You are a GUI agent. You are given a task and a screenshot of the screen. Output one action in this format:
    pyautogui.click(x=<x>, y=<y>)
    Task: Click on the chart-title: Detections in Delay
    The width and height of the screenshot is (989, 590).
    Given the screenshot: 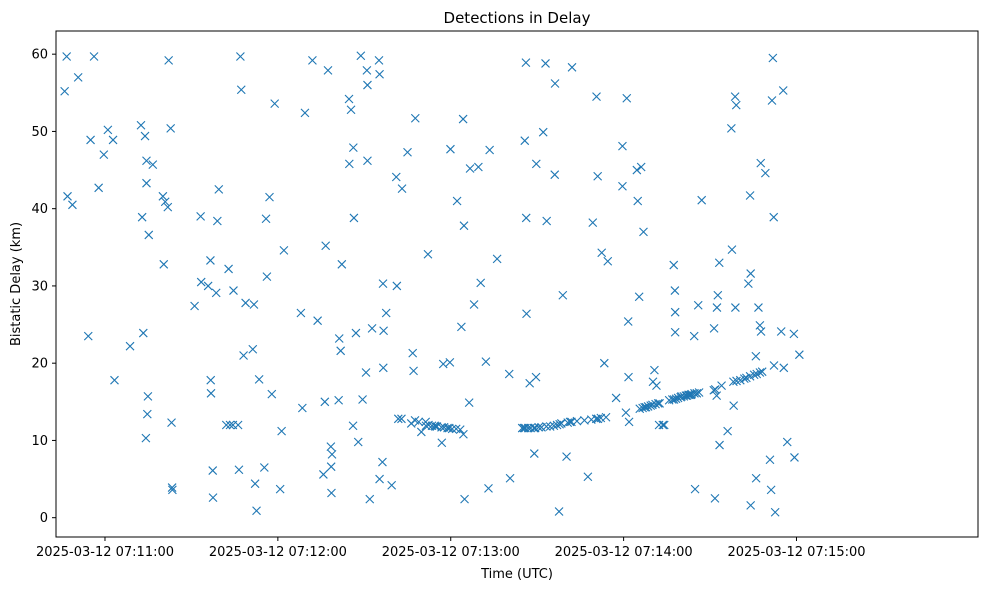 What is the action you would take?
    pyautogui.click(x=517, y=18)
    